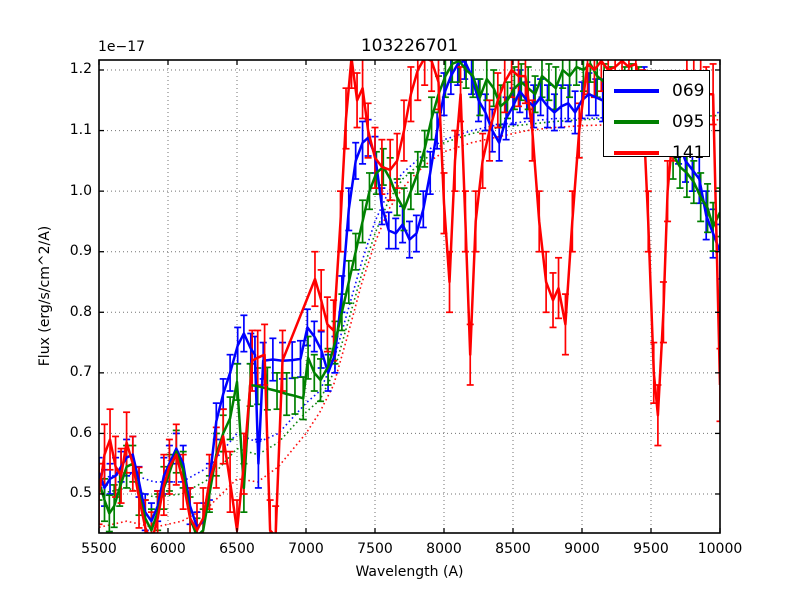 This screenshot has width=800, height=600. Describe the element at coordinates (80, 311) in the screenshot. I see `y-tick-label: 0.8` at that location.